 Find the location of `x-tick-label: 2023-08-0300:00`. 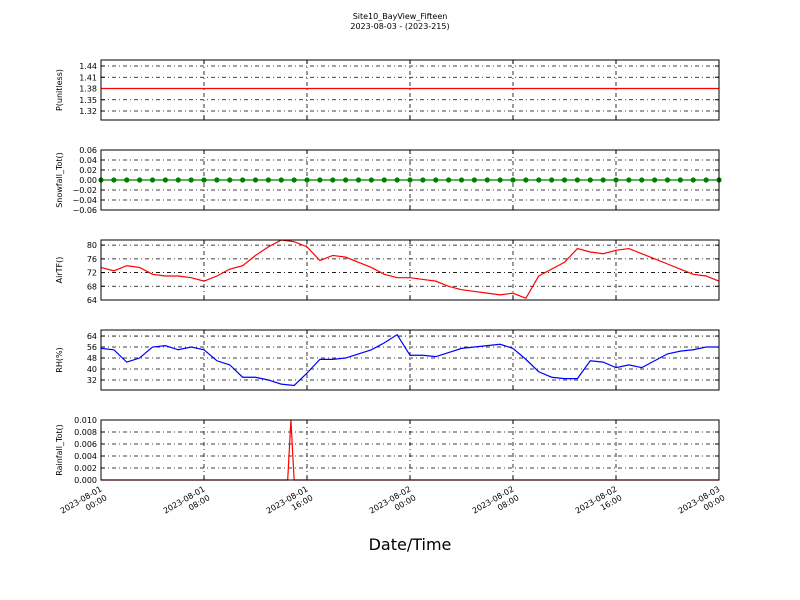

x-tick-label: 2023-08-0300:00 is located at coordinates (702, 505).